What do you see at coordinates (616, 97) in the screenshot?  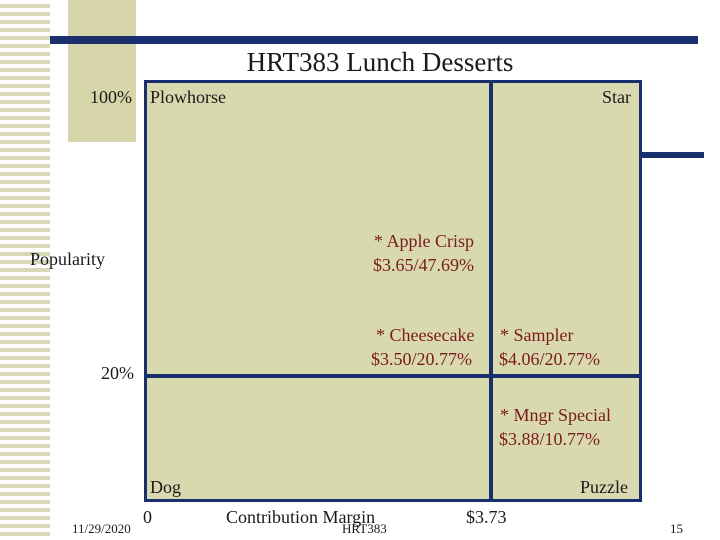 I see `quadrant-label-star: Star` at bounding box center [616, 97].